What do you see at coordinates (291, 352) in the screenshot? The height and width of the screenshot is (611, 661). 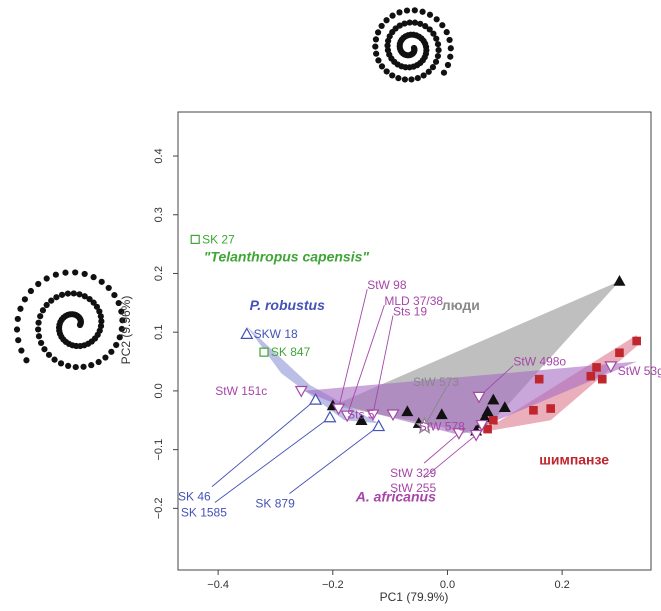 I see `label-sk-847: SK 847` at bounding box center [291, 352].